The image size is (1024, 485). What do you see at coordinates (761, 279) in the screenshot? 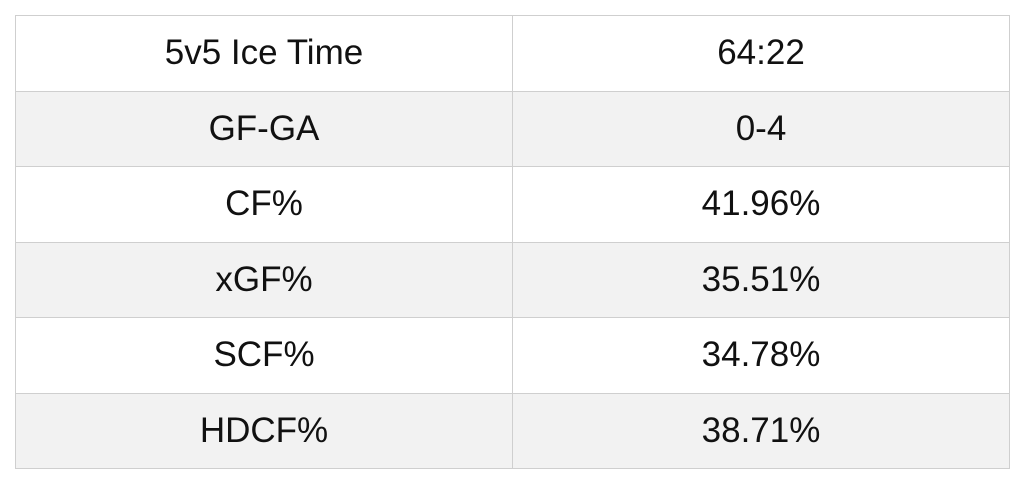
I see `stat-value: 35.51%` at bounding box center [761, 279].